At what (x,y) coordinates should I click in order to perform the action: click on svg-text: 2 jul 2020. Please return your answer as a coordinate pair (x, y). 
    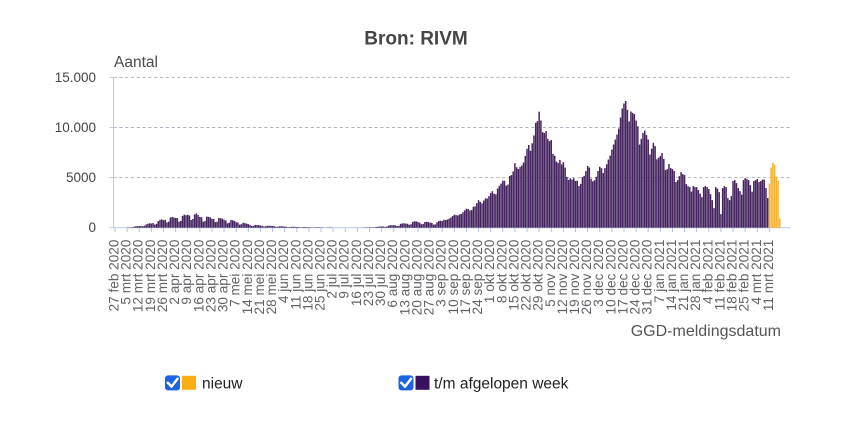
    Looking at the image, I should click on (332, 268).